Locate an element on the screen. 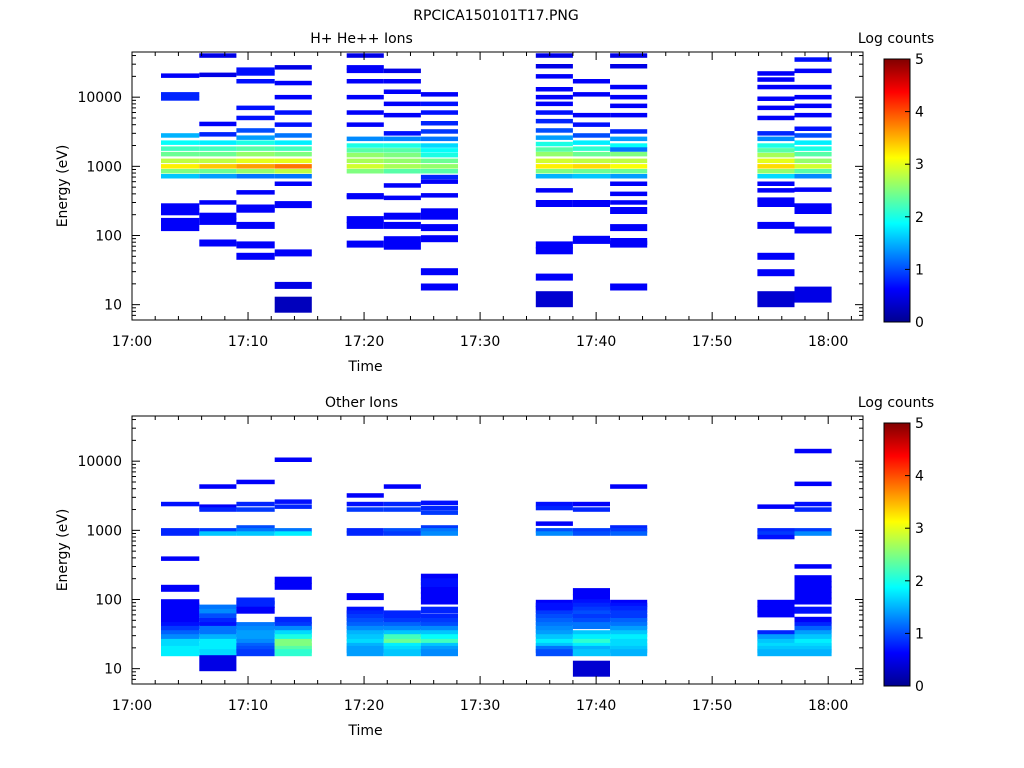 The width and height of the screenshot is (1024, 768). y-tick-label: 10000 is located at coordinates (99, 98).